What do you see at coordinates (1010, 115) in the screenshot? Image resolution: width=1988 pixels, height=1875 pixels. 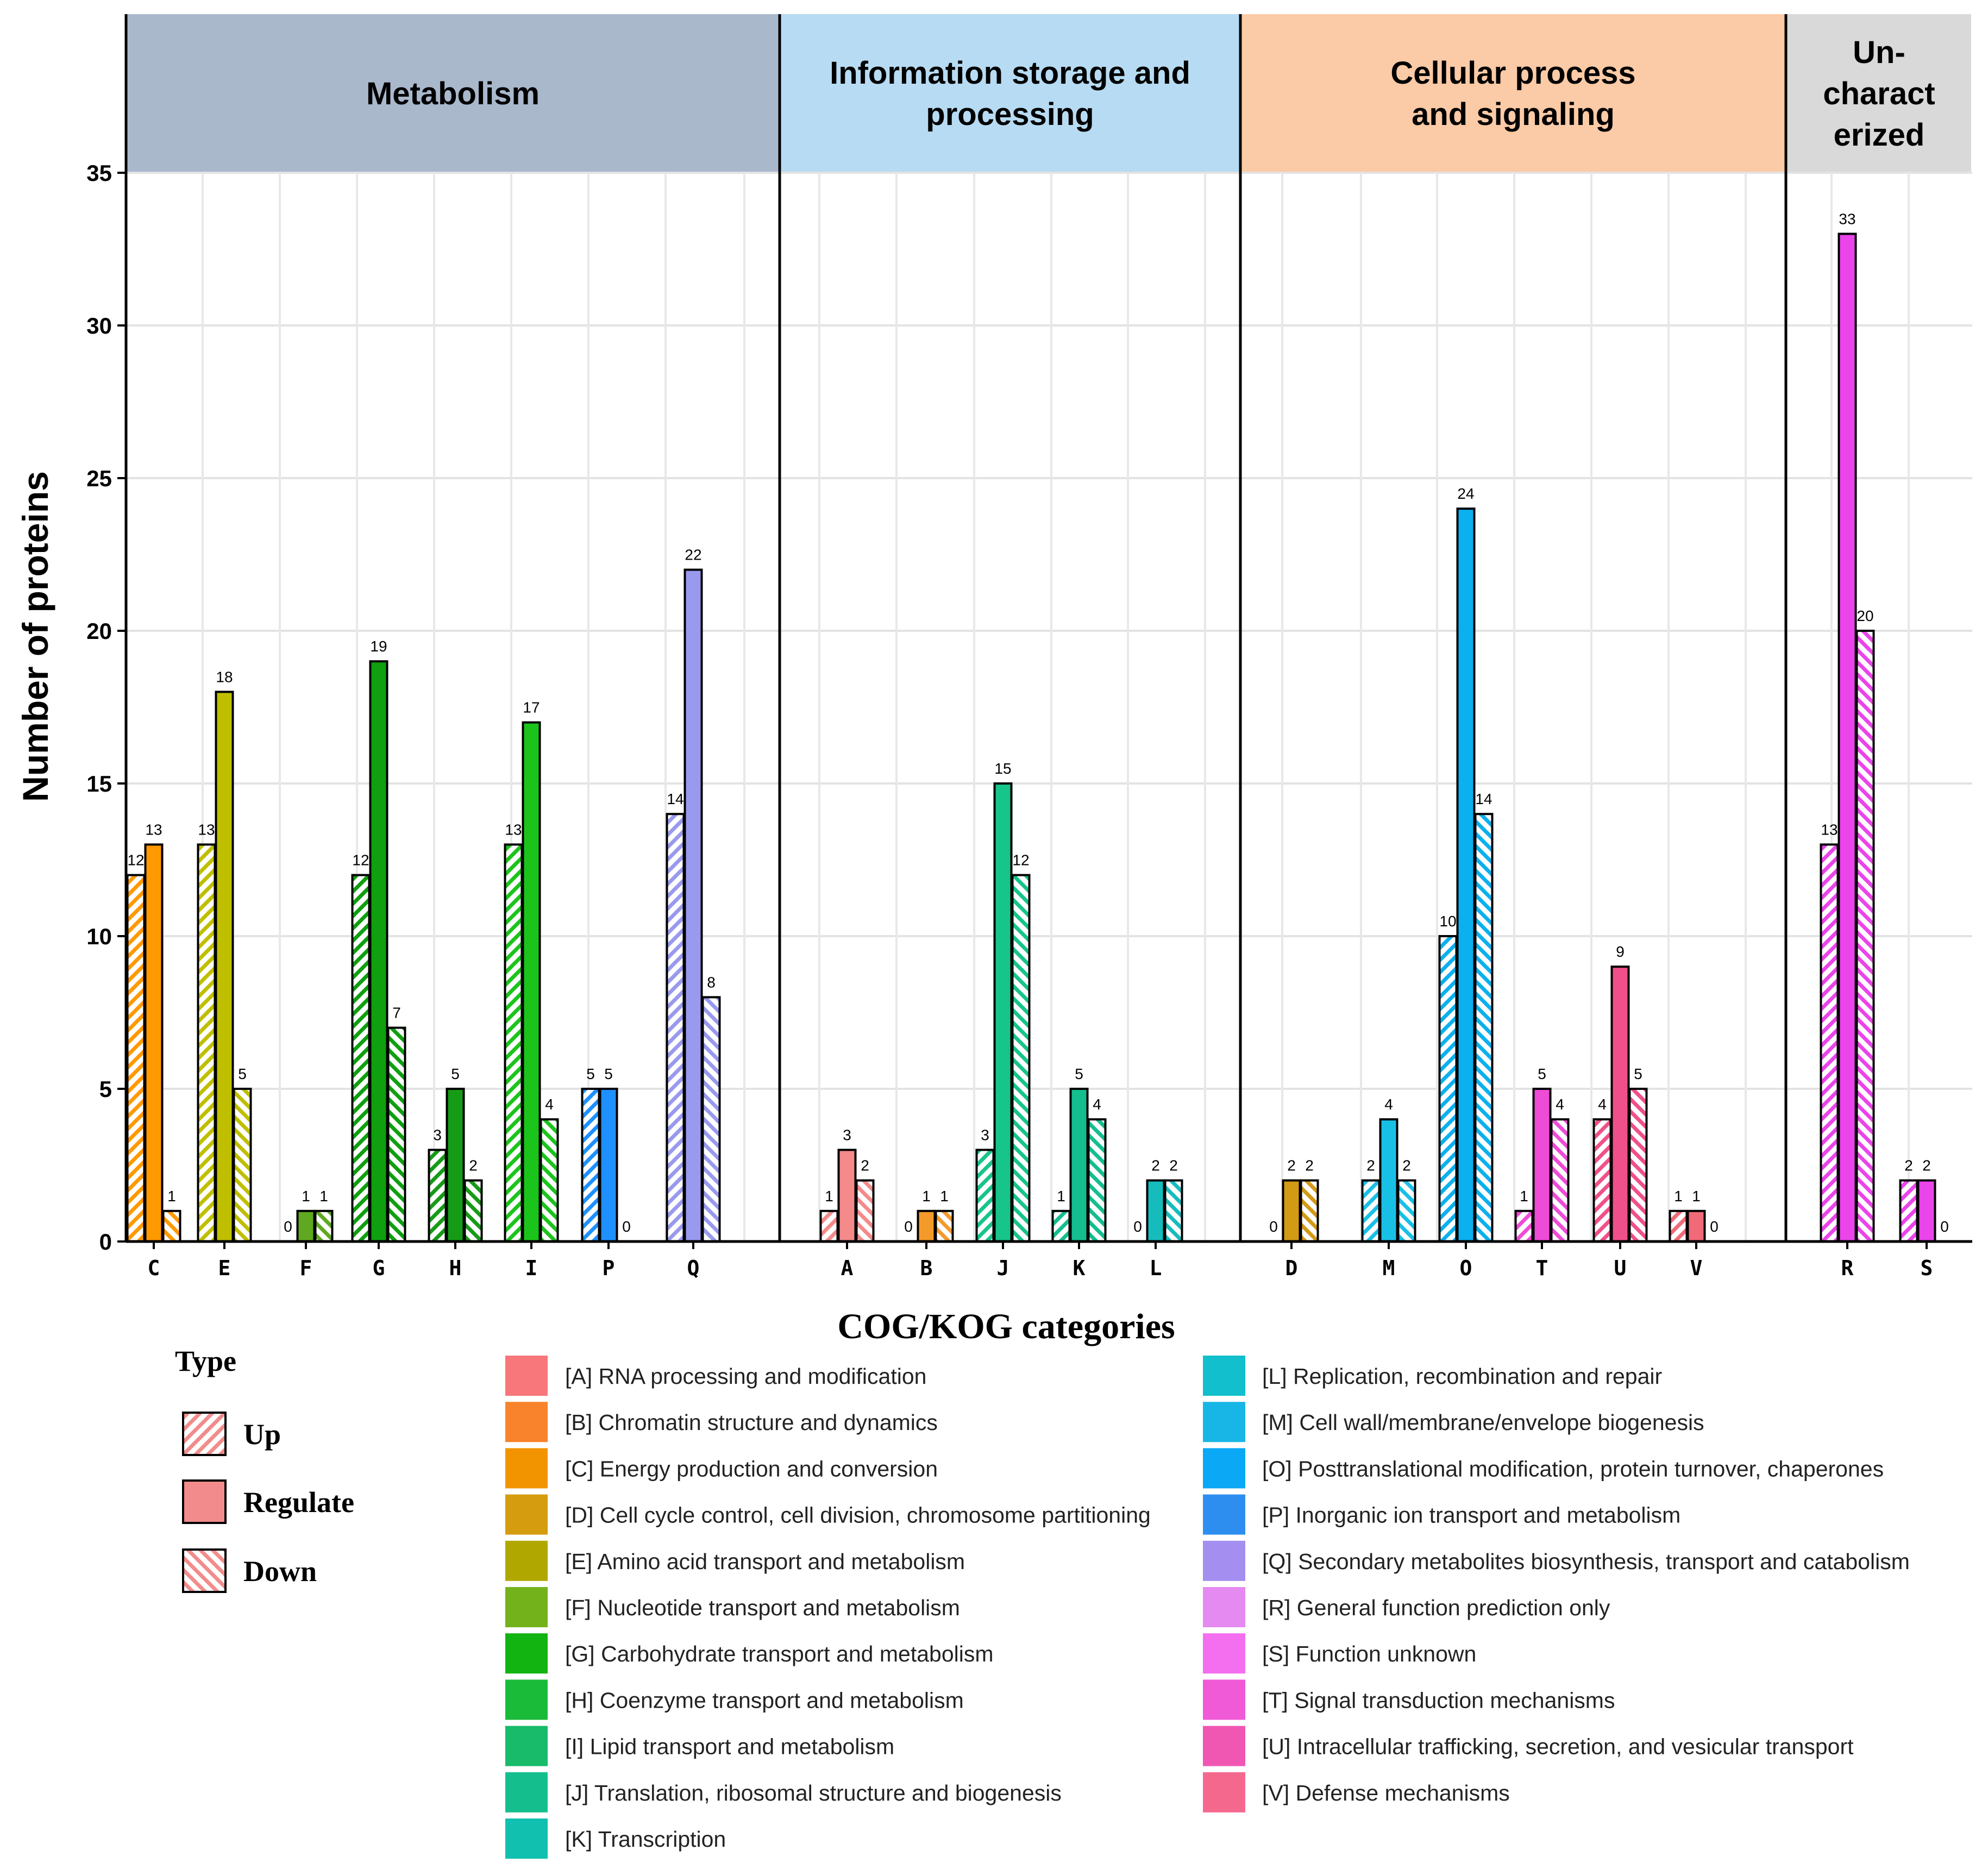 I see `group-title-1: processing` at bounding box center [1010, 115].